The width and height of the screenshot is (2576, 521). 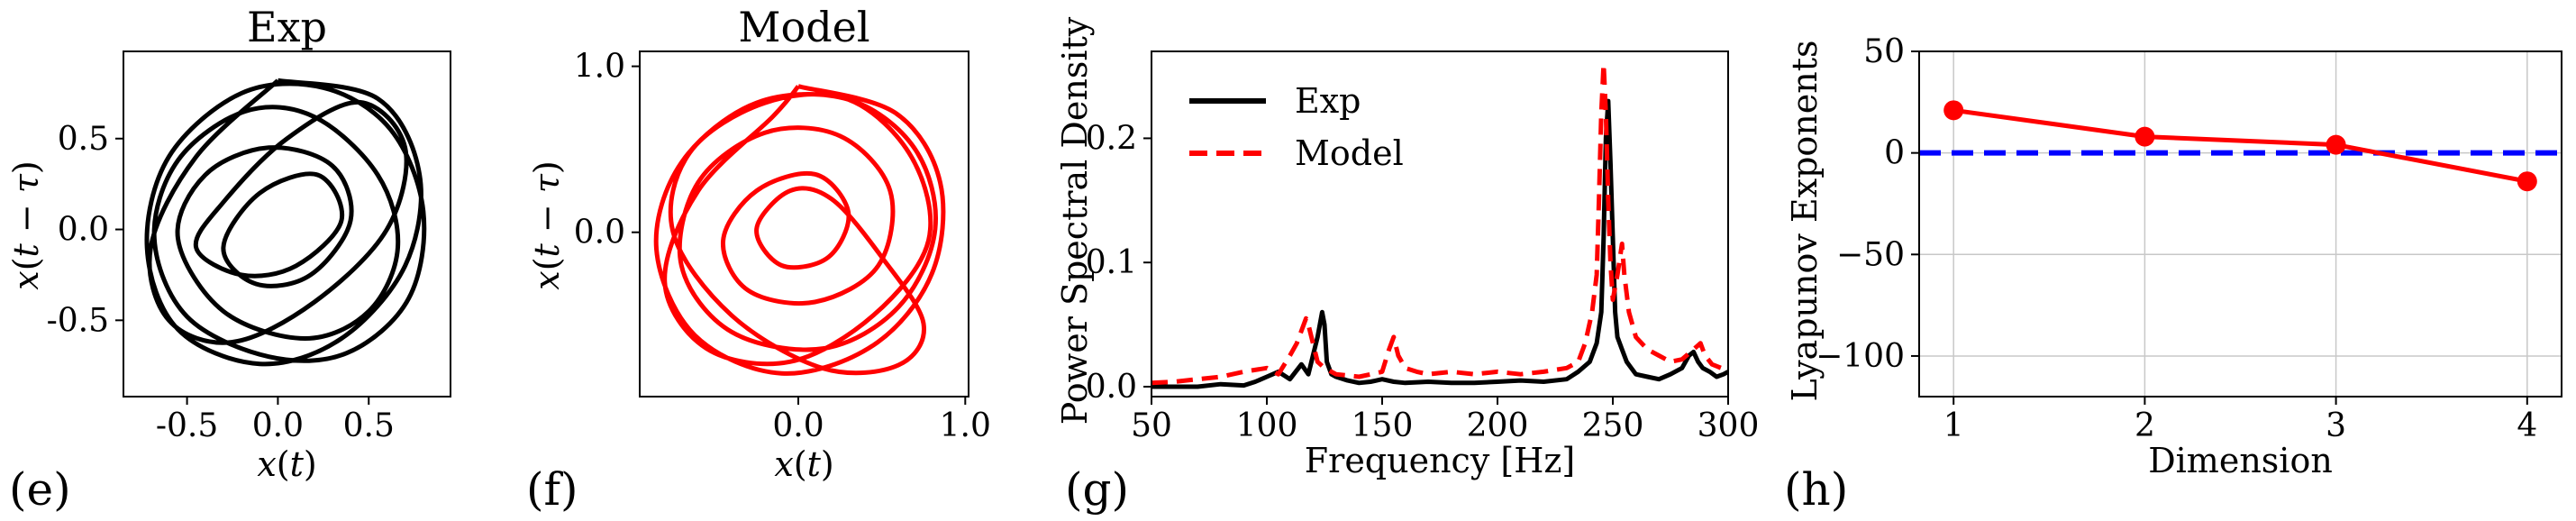 I want to click on panel-letter: (e), so click(x=40, y=489).